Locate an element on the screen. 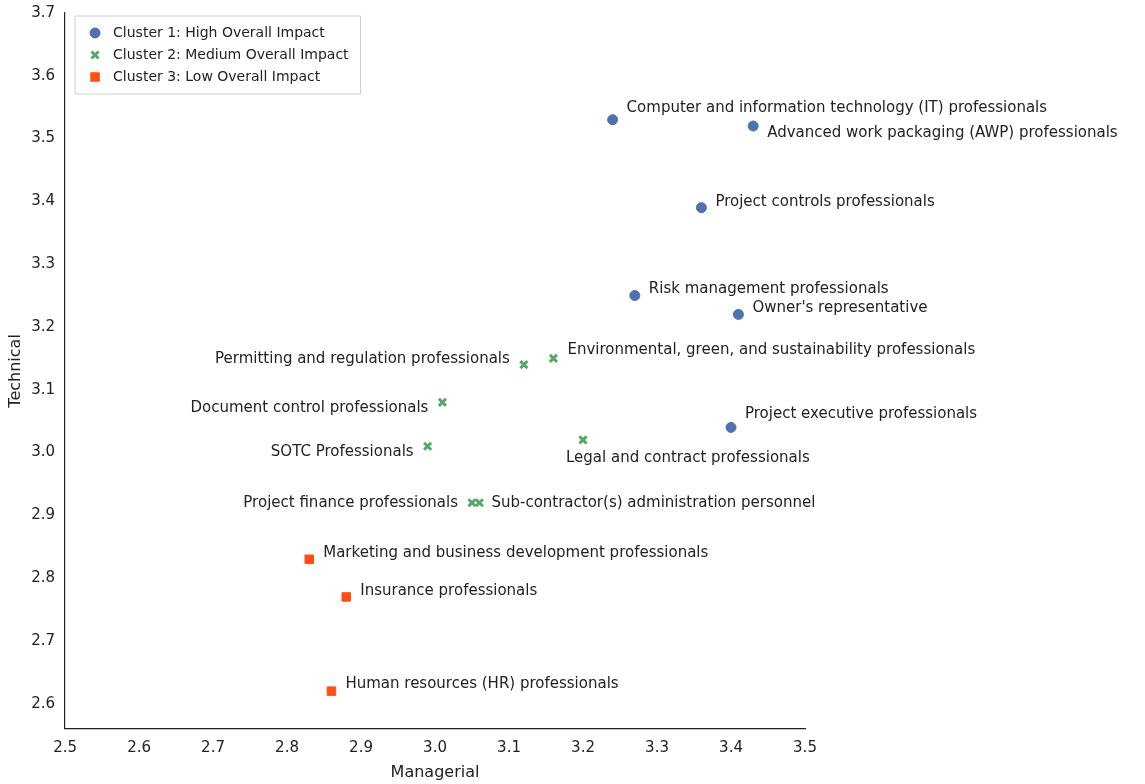 This screenshot has height=784, width=1145. annotation: Marketing and business development professionals is located at coordinates (516, 552).